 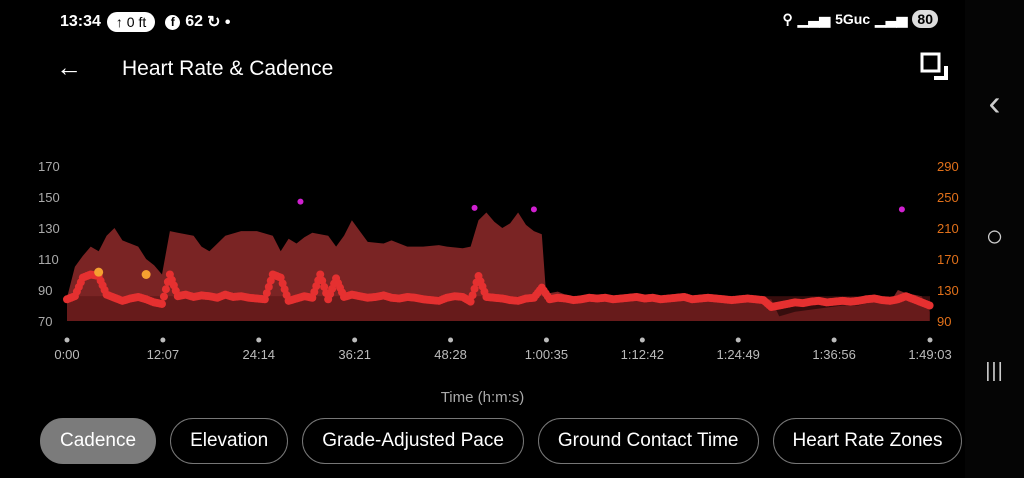 What do you see at coordinates (131, 22) in the screenshot?
I see `elevation-pill: ↑ 0 ft` at bounding box center [131, 22].